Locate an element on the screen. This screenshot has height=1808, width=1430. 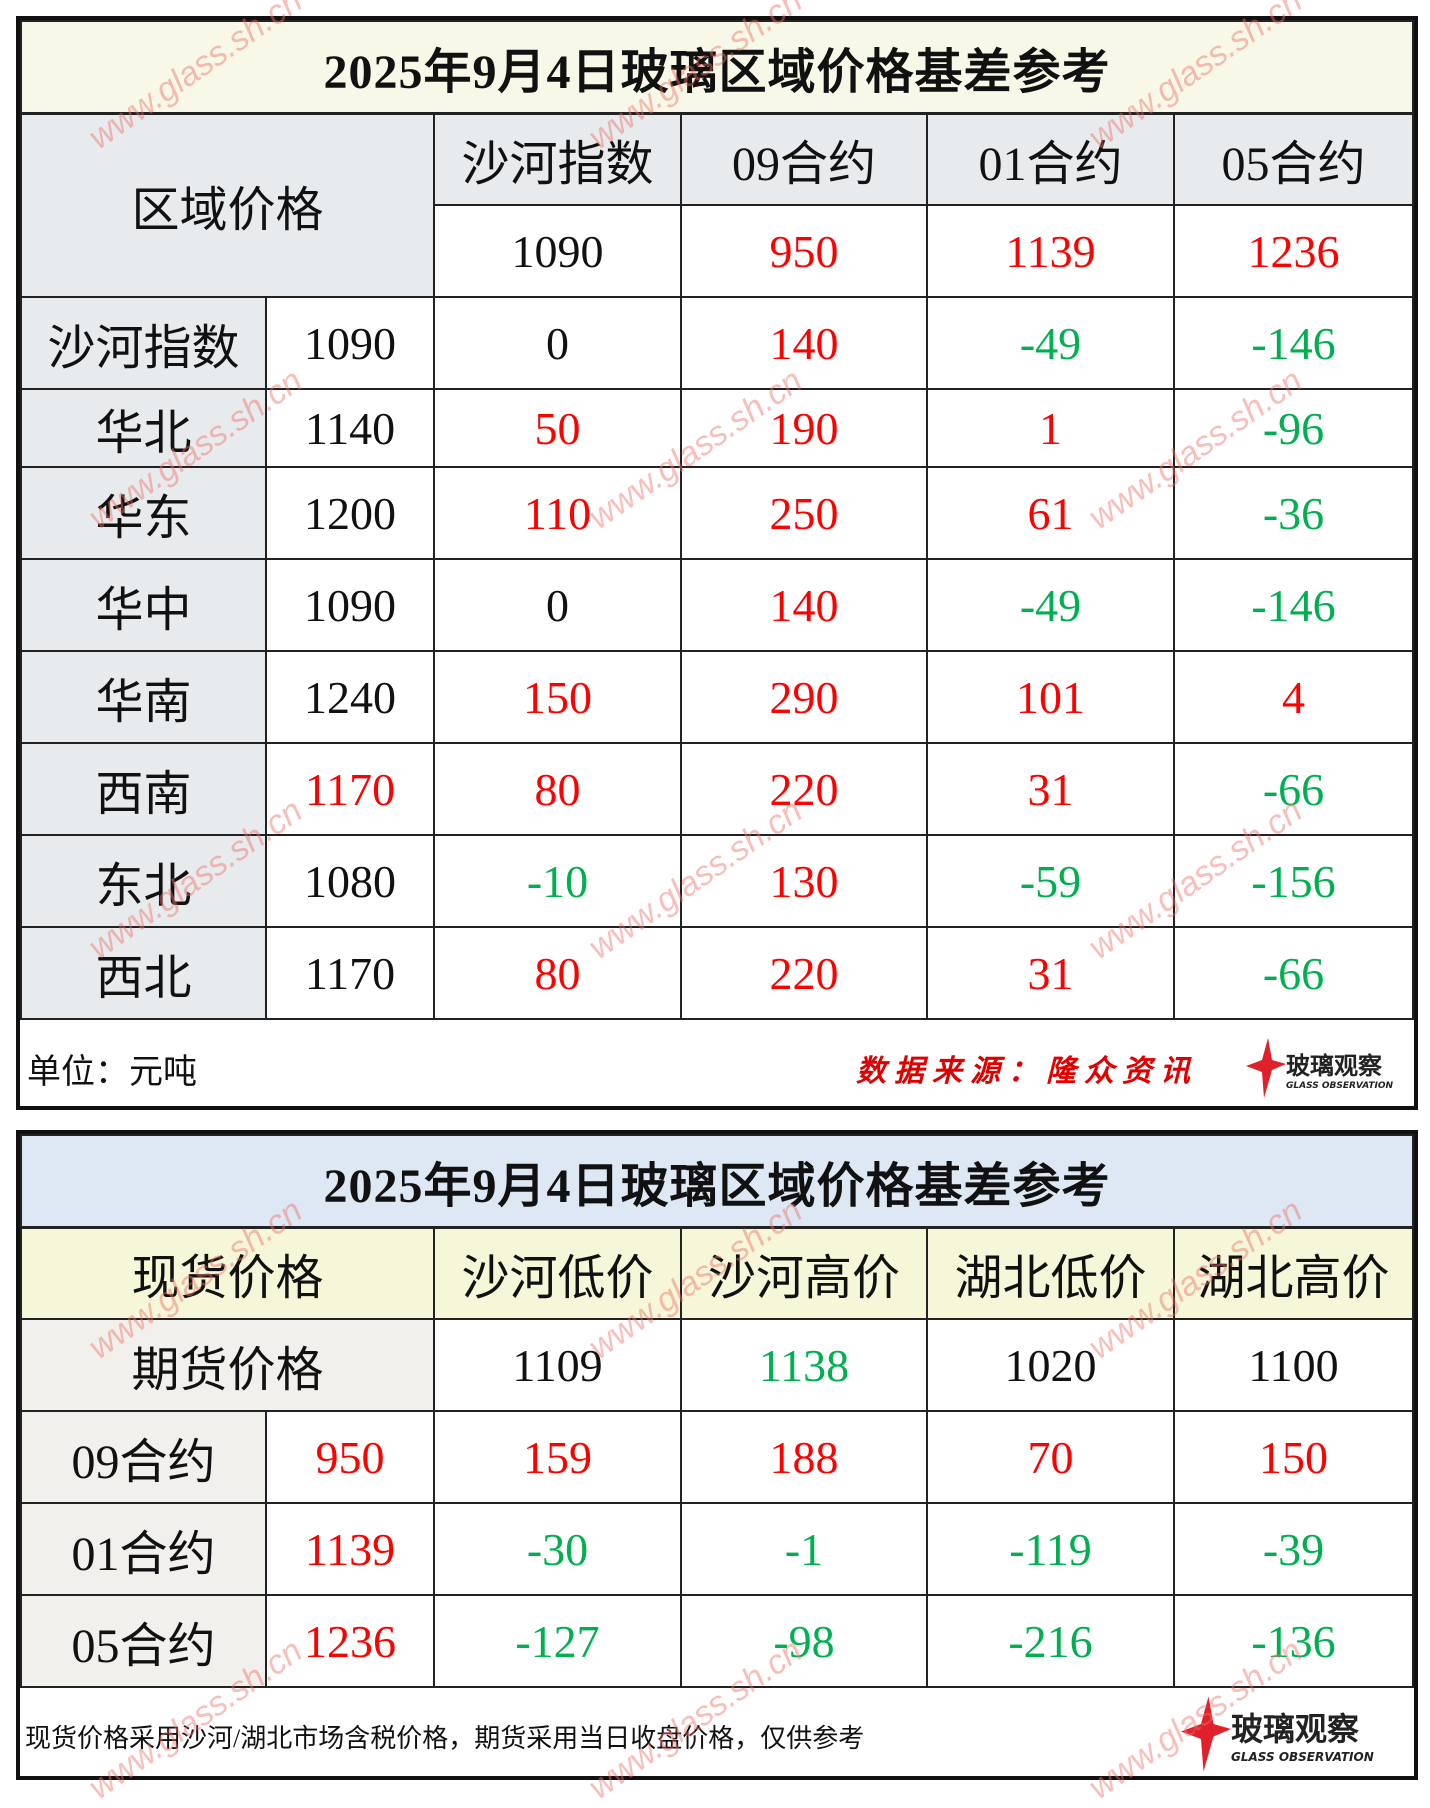
value-cell: 1240 is located at coordinates (350, 697).